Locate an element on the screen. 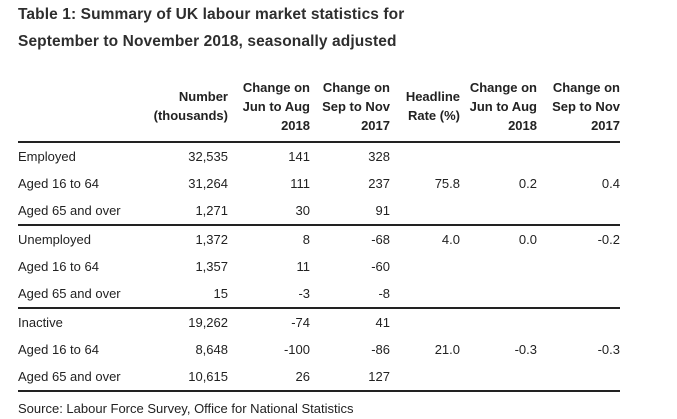  header-cell-rate-change-sep-nov-2017: Change on Sep to Nov 2017 is located at coordinates (578, 107).